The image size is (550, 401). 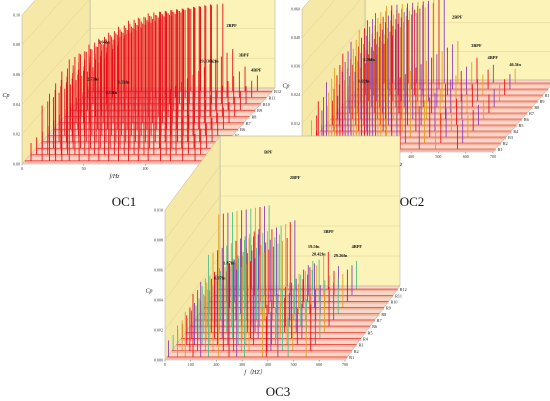 I want to click on peak-annotation: 3BPF, so click(x=476, y=45).